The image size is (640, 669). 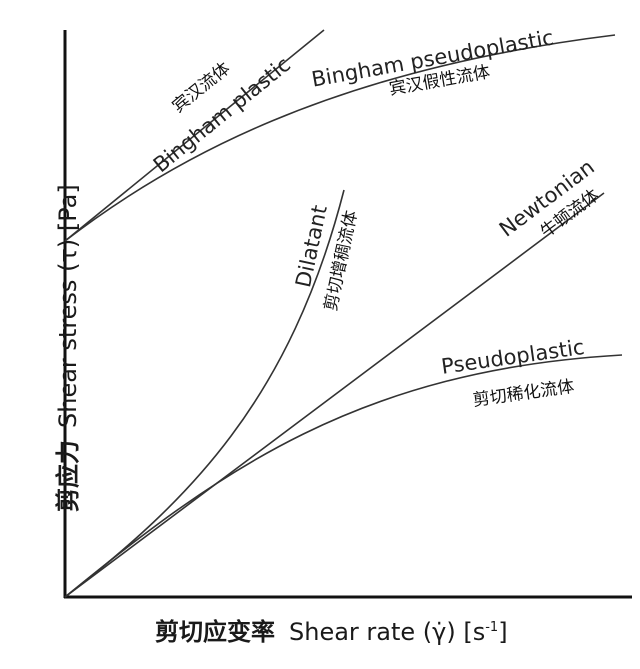 What do you see at coordinates (503, 632) in the screenshot?
I see `x-axis-title-end: ]` at bounding box center [503, 632].